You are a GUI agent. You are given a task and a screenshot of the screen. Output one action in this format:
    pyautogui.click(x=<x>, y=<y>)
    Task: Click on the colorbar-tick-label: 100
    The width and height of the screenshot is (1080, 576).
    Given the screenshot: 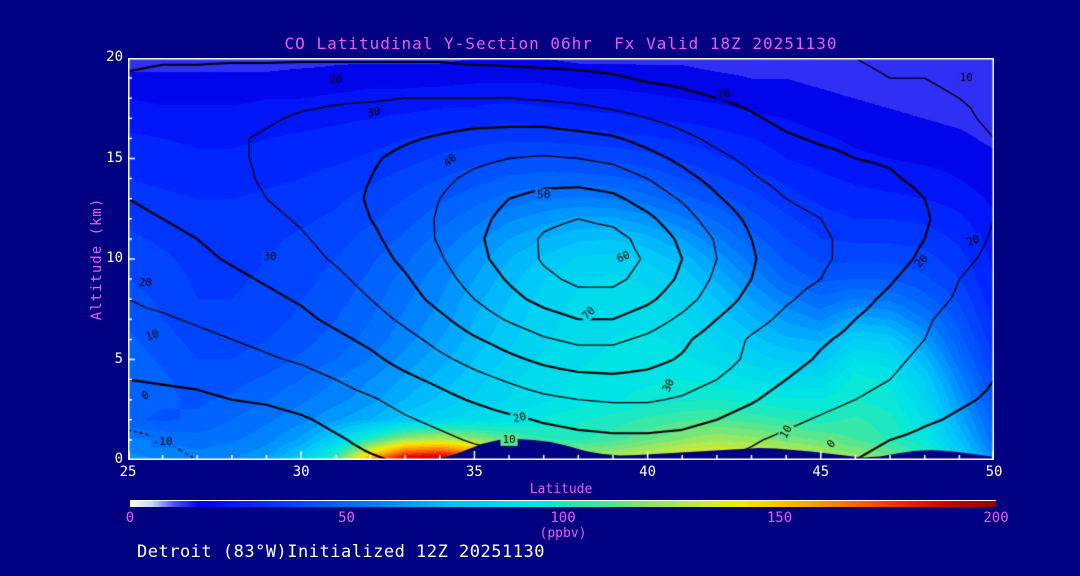 What is the action you would take?
    pyautogui.click(x=563, y=518)
    